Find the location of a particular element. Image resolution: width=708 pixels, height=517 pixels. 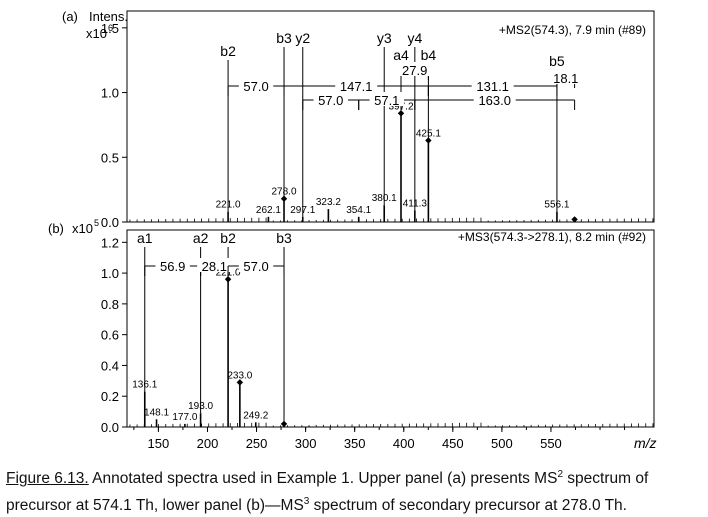

panel-b-peak-label: 148.1 is located at coordinates (156, 412).